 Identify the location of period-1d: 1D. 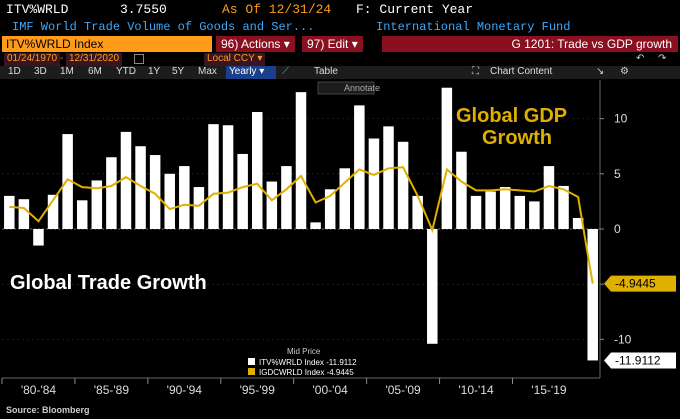
(14, 71).